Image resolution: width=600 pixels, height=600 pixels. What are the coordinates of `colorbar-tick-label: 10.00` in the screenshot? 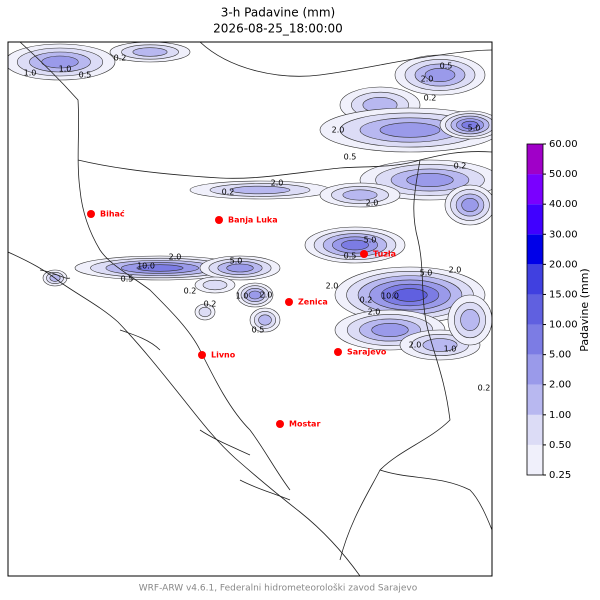 It's located at (563, 325).